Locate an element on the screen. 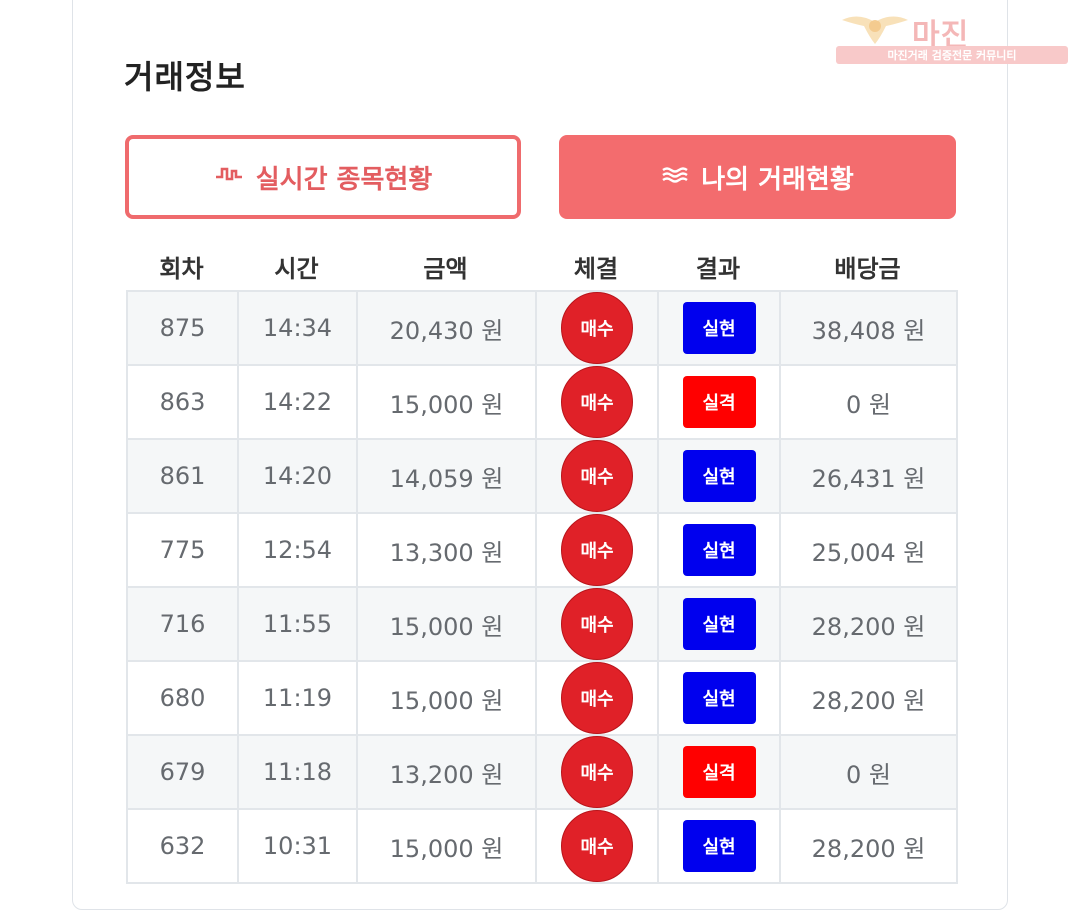 The height and width of the screenshot is (910, 1079). time-cell: 11:18 is located at coordinates (297, 772).